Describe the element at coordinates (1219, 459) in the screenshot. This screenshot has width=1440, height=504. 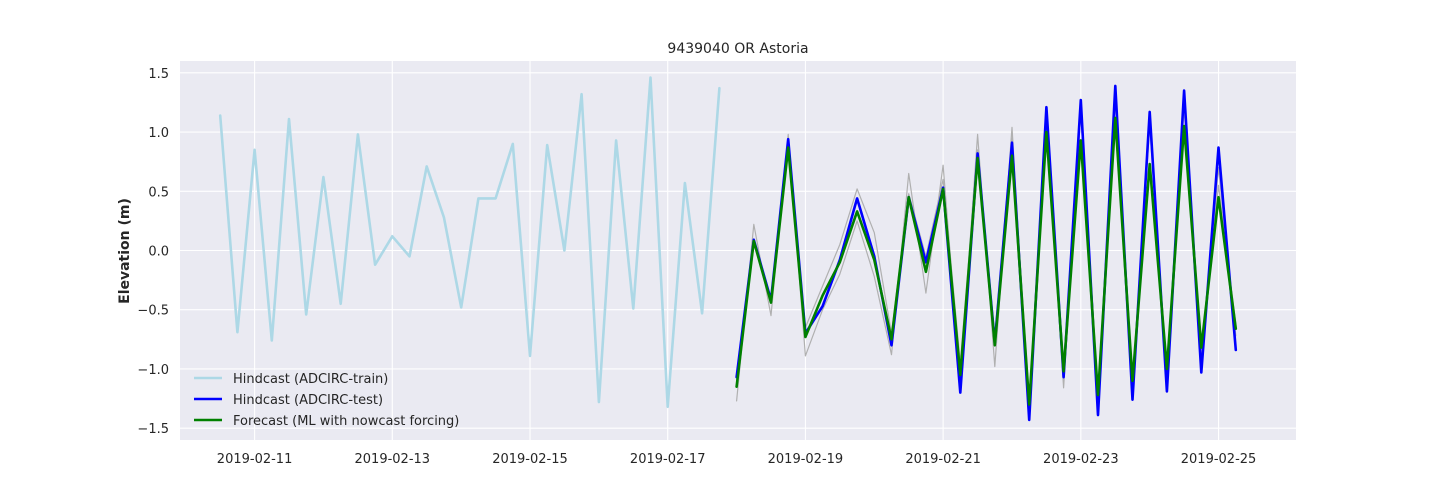
I see `x-tick-label: 2019-02-25` at that location.